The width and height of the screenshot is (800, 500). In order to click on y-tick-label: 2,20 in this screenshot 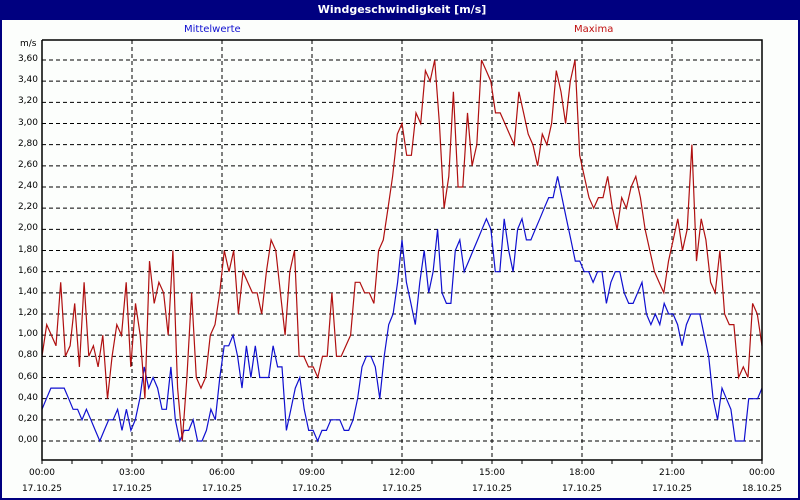, I will do `click(27, 207)`.